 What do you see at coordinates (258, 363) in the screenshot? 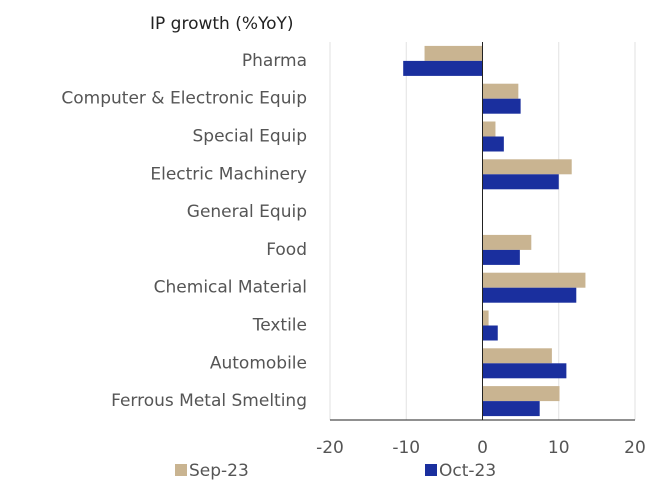
I see `category-label: Automobile` at bounding box center [258, 363].